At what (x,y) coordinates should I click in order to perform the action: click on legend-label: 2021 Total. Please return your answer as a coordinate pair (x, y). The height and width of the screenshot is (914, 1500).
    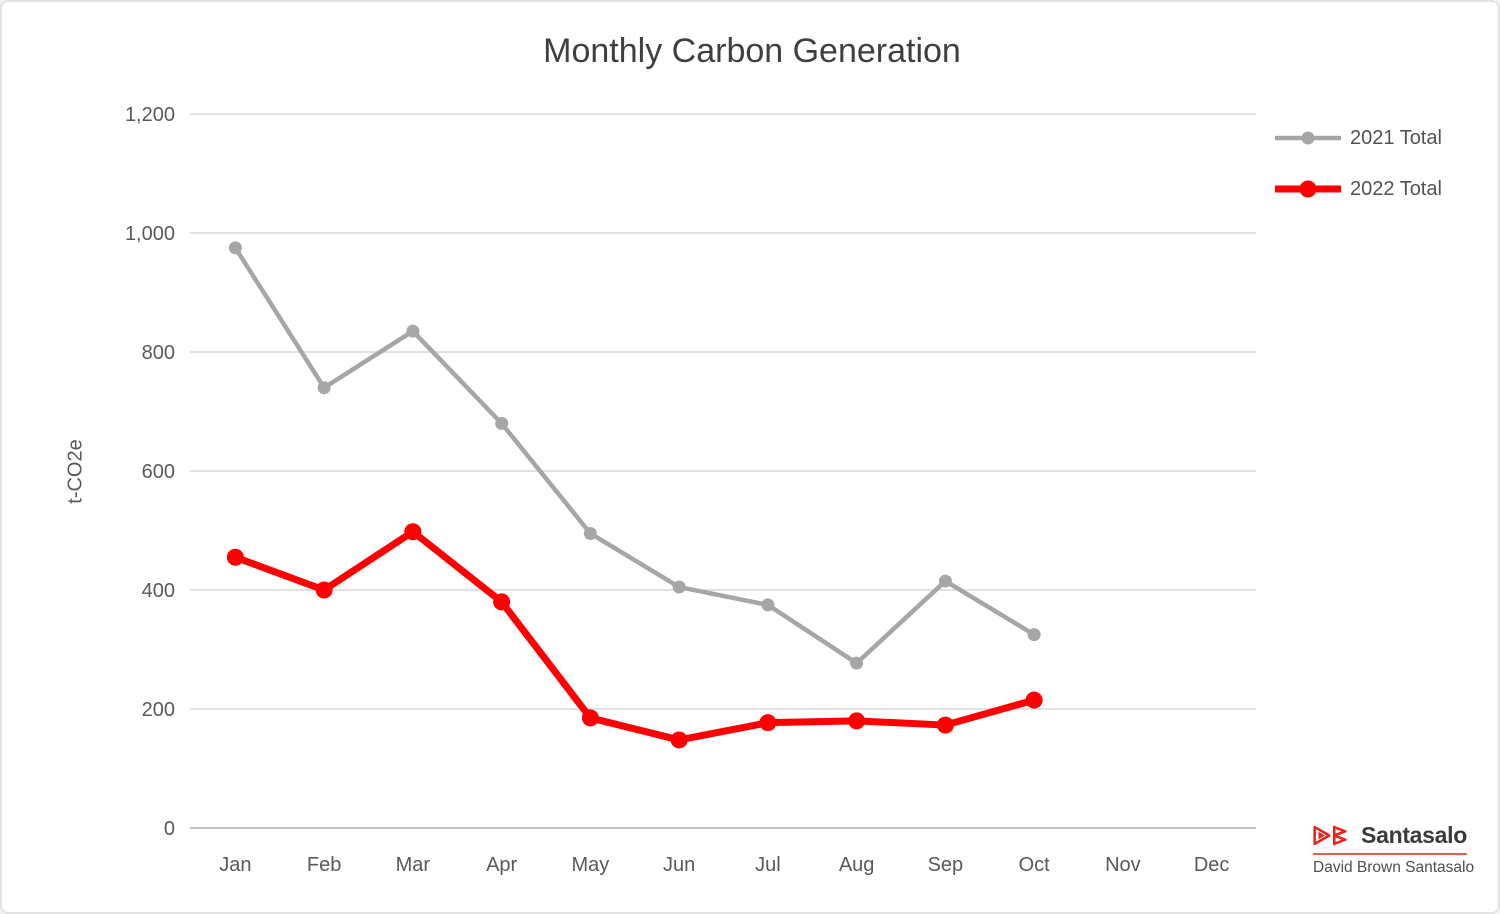
    Looking at the image, I should click on (1396, 137).